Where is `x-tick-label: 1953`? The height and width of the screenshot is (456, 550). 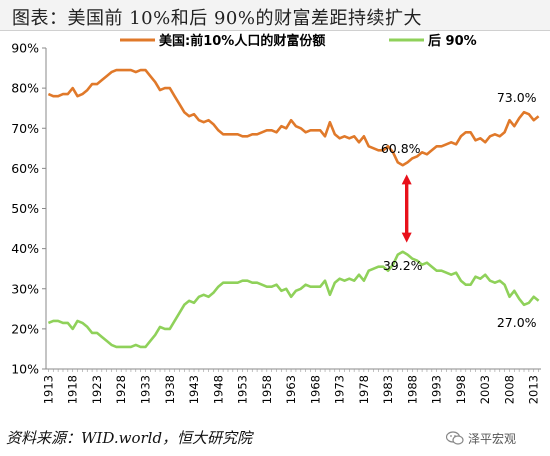 x-tick-label: 1953 is located at coordinates (243, 389).